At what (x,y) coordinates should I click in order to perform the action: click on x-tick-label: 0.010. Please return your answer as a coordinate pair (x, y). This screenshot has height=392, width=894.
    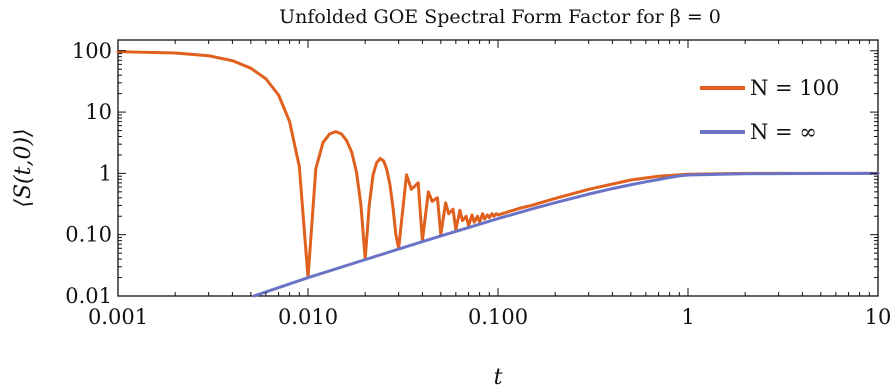
    Looking at the image, I should click on (308, 317).